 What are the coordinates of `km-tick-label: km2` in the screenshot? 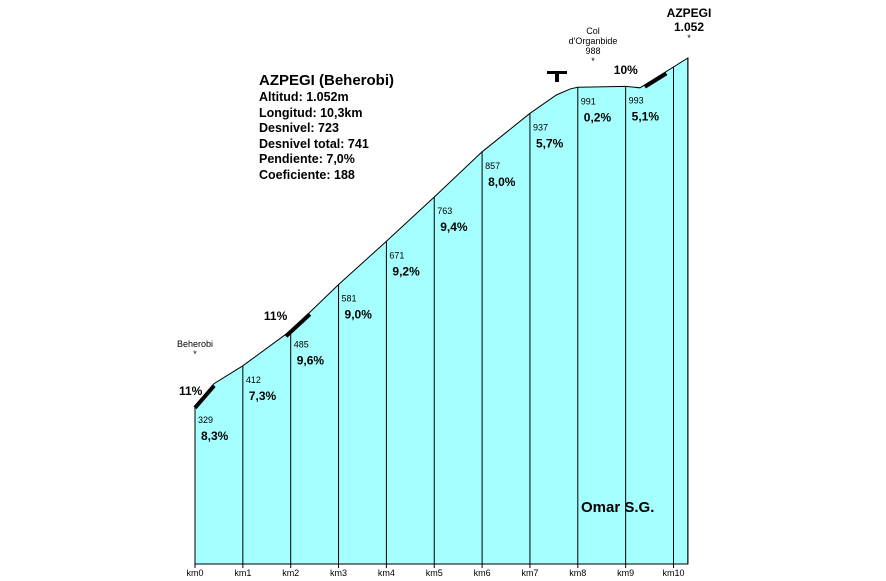 It's located at (290, 573).